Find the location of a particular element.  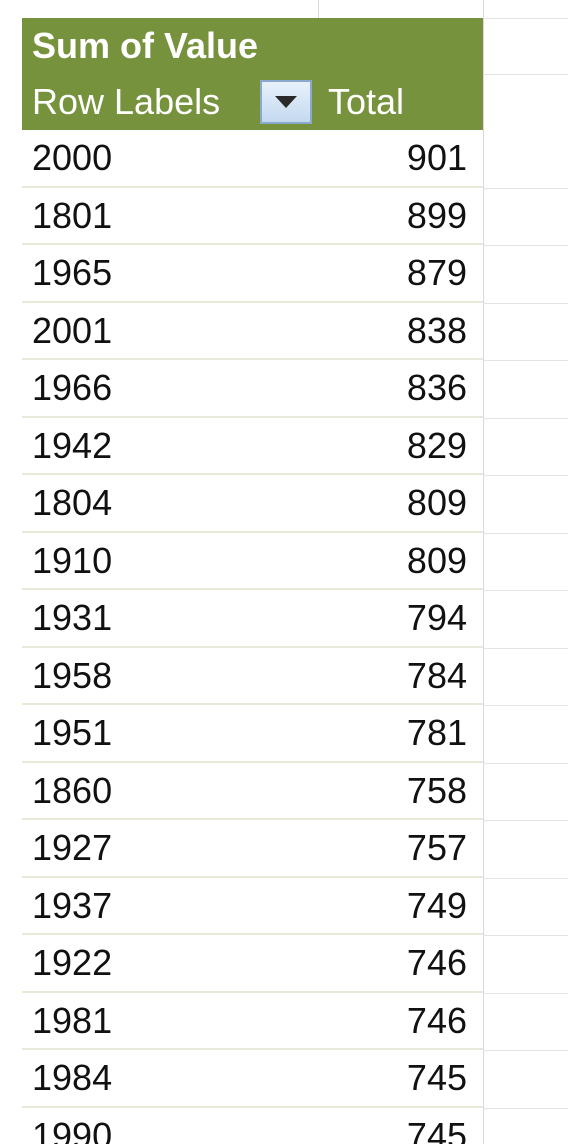

pivot-row: 1942 829 is located at coordinates (252, 446).